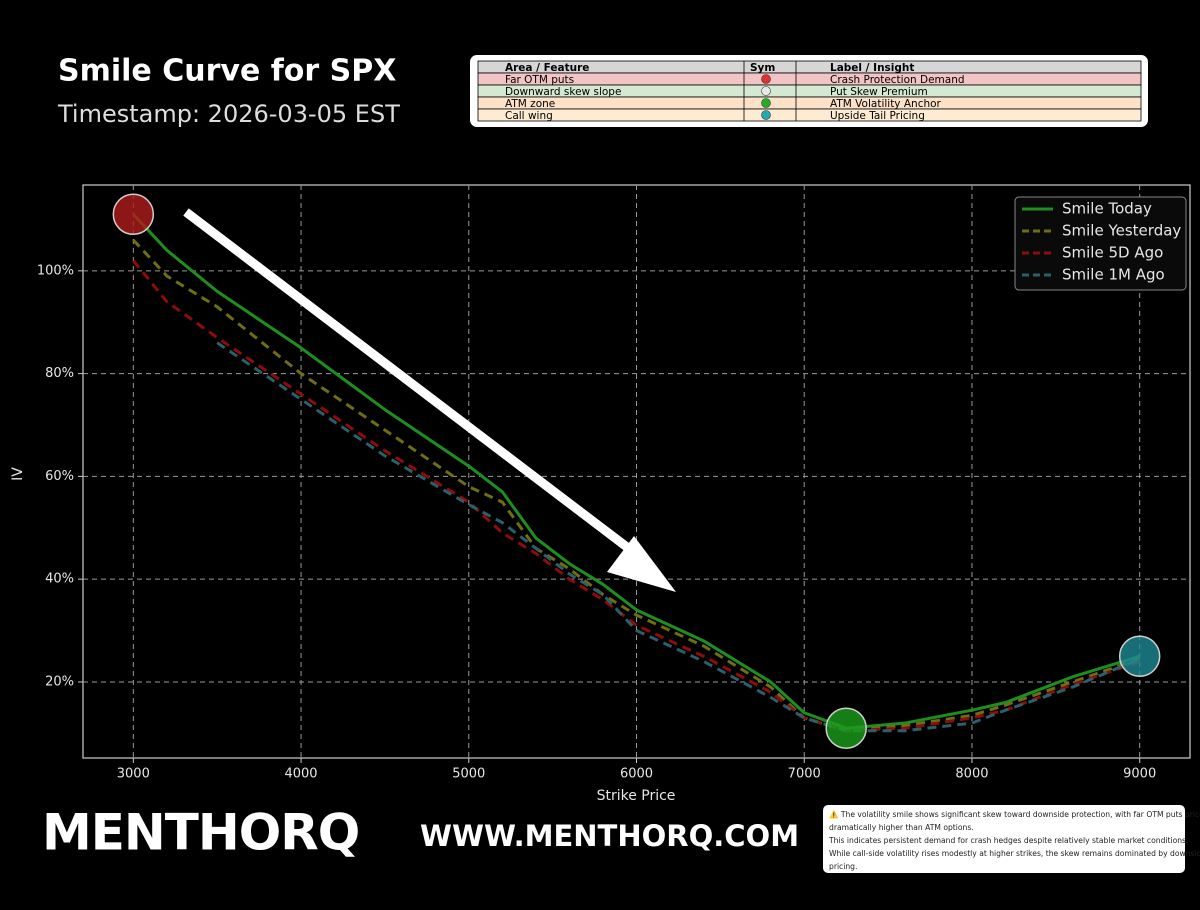 This screenshot has height=910, width=1200. I want to click on x-tick-label: 3000, so click(133, 774).